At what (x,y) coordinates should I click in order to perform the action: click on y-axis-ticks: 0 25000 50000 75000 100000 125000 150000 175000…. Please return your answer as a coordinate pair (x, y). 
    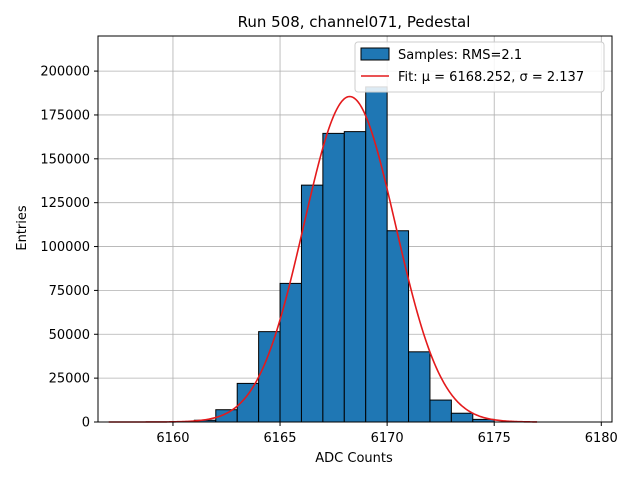
    Looking at the image, I should click on (69, 248).